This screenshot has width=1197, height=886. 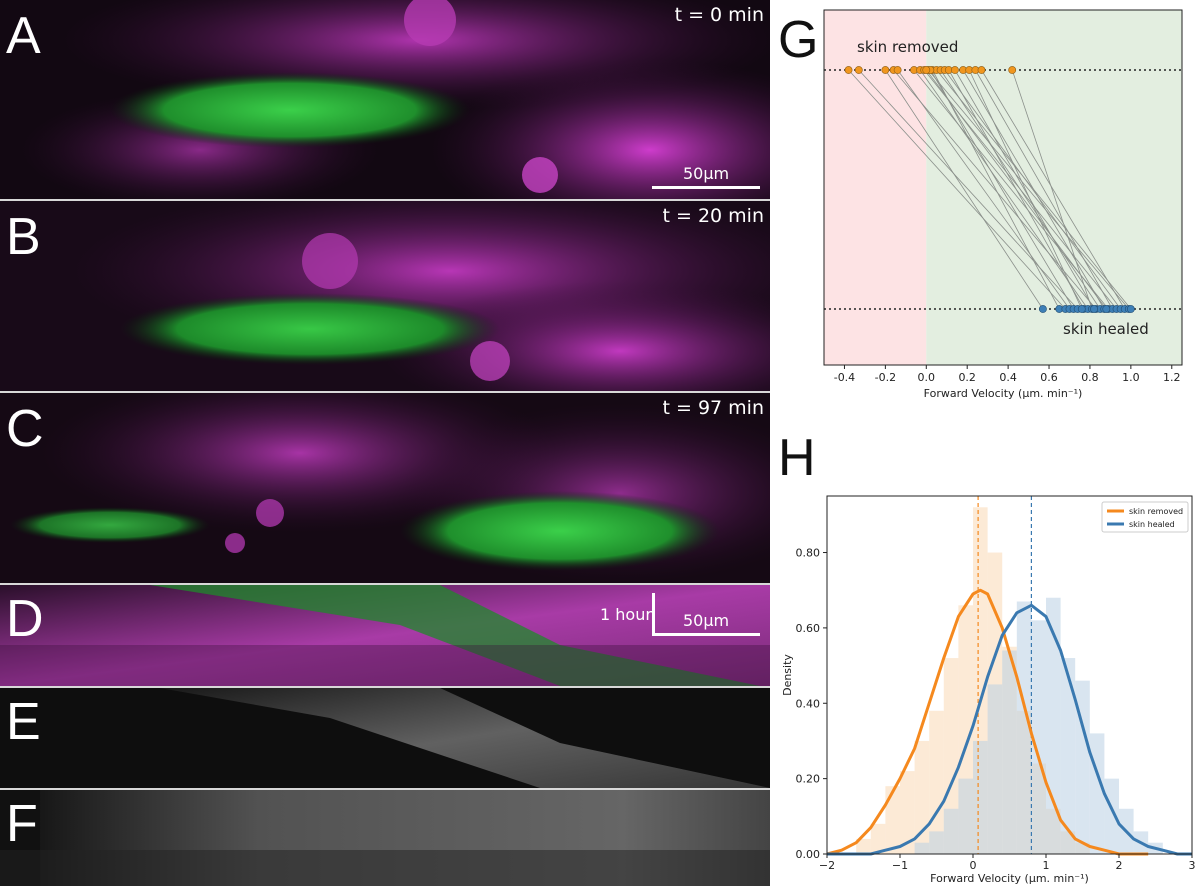 What do you see at coordinates (1192, 865) in the screenshot?
I see `x-tick-label: 3` at bounding box center [1192, 865].